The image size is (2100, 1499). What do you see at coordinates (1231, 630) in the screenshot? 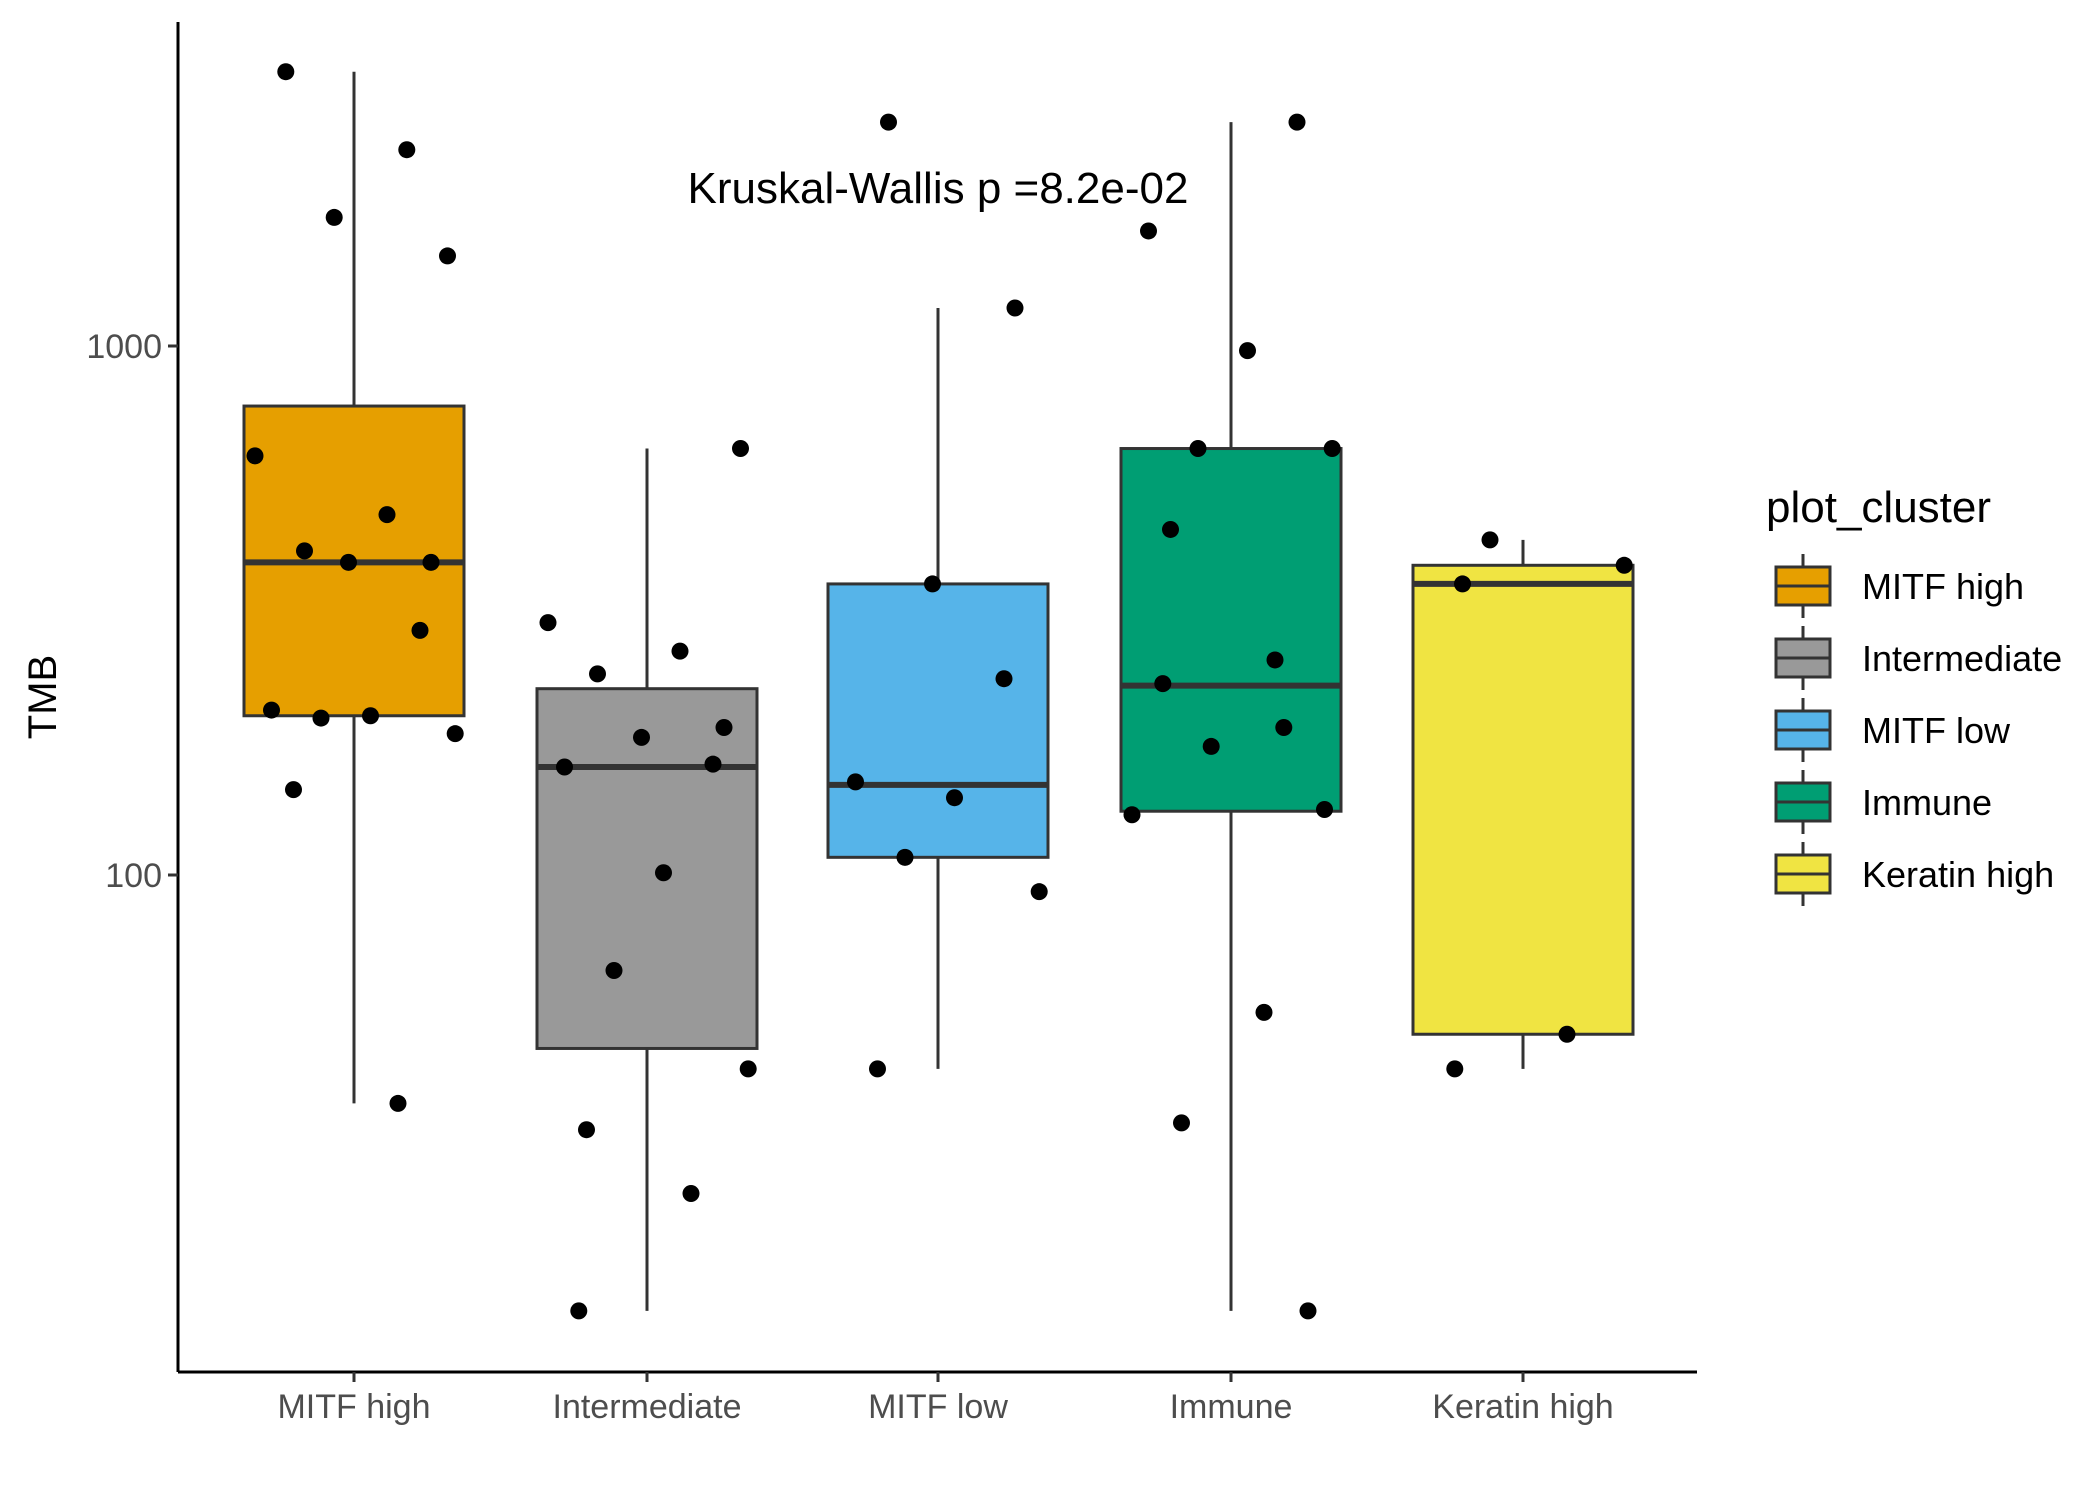
I see `box-immune` at bounding box center [1231, 630].